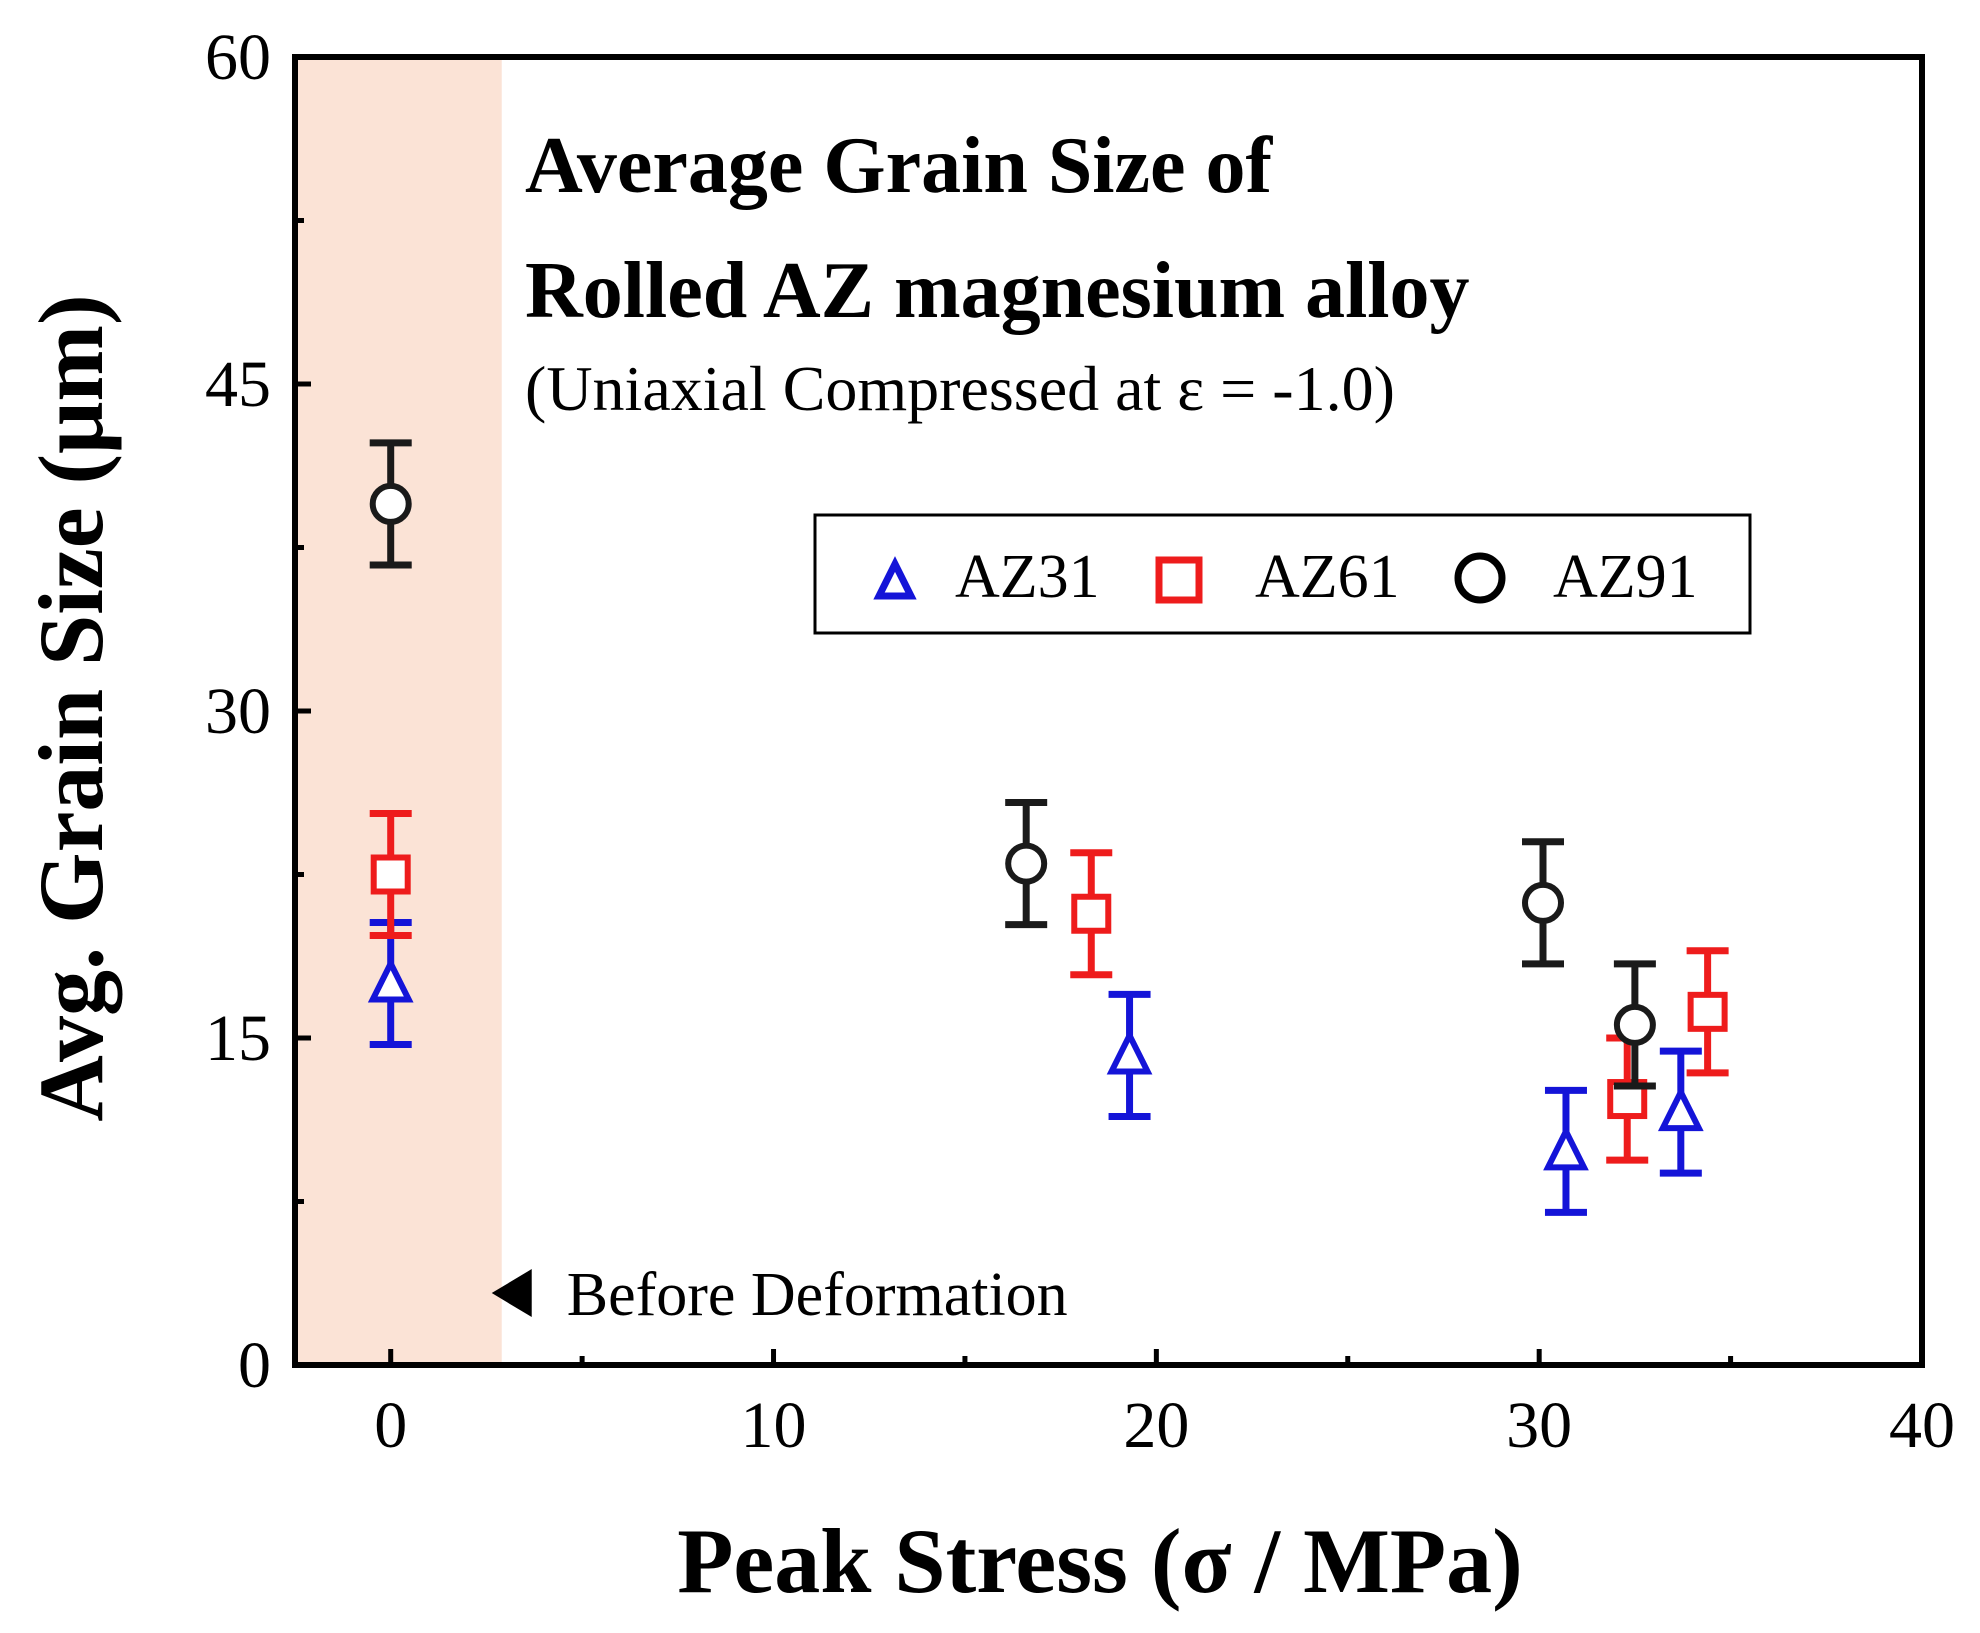 This screenshot has width=1980, height=1633. What do you see at coordinates (390, 1425) in the screenshot?
I see `x-tick-label: 0` at bounding box center [390, 1425].